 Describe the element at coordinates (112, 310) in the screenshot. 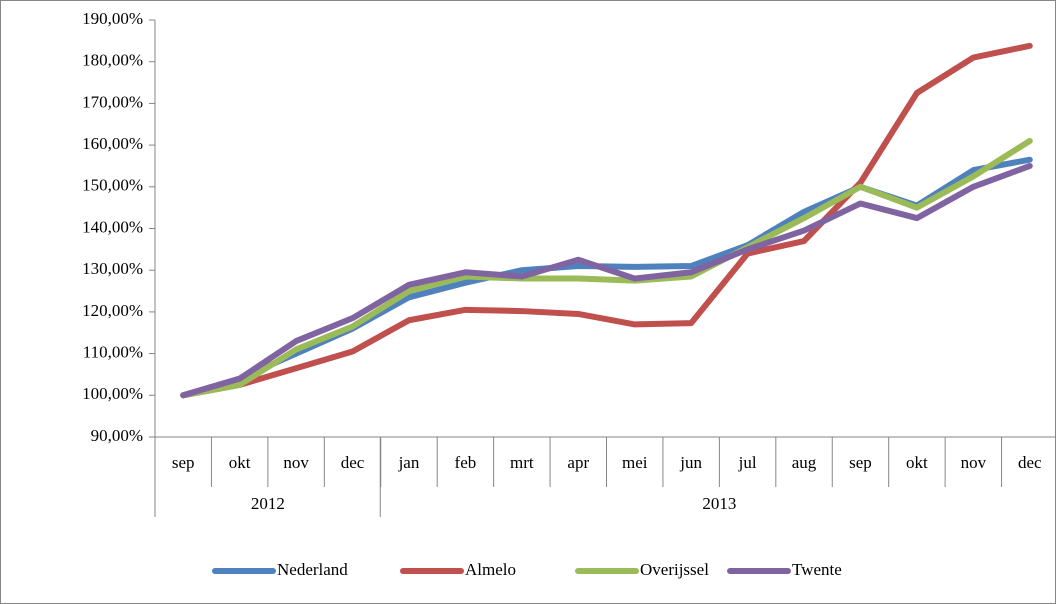

I see `y-tick-label: 120,00%` at that location.